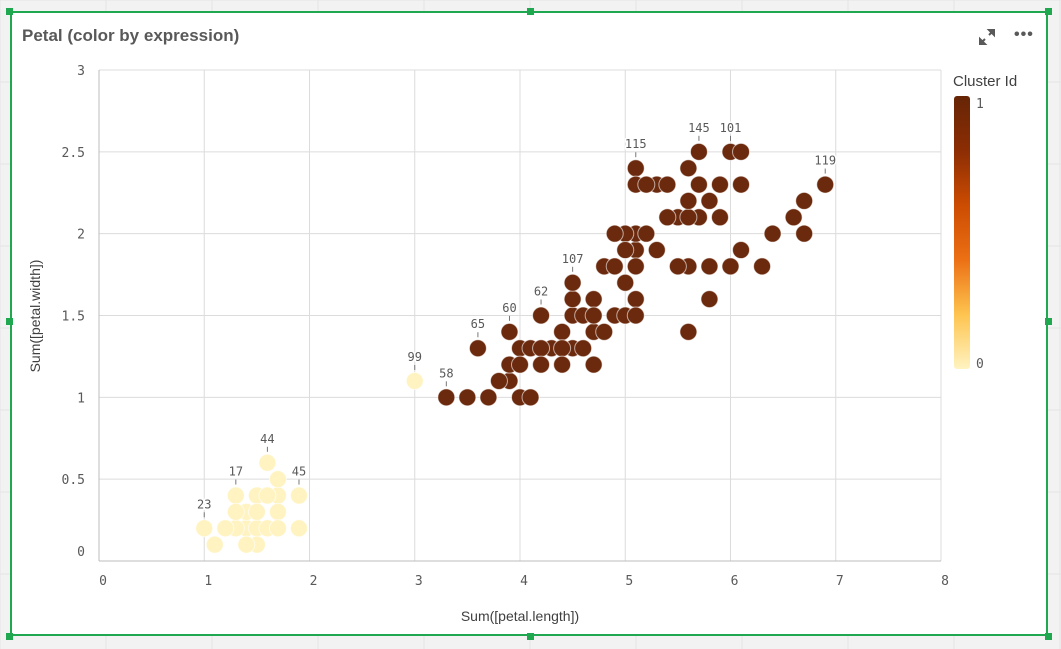 The width and height of the screenshot is (1061, 649). What do you see at coordinates (945, 581) in the screenshot?
I see `x-tick-label: 8` at bounding box center [945, 581].